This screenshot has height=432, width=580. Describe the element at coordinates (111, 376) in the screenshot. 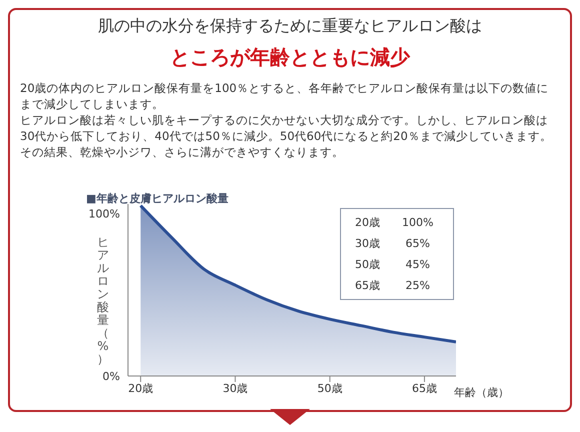

I see `y-tick-label: 0%` at that location.